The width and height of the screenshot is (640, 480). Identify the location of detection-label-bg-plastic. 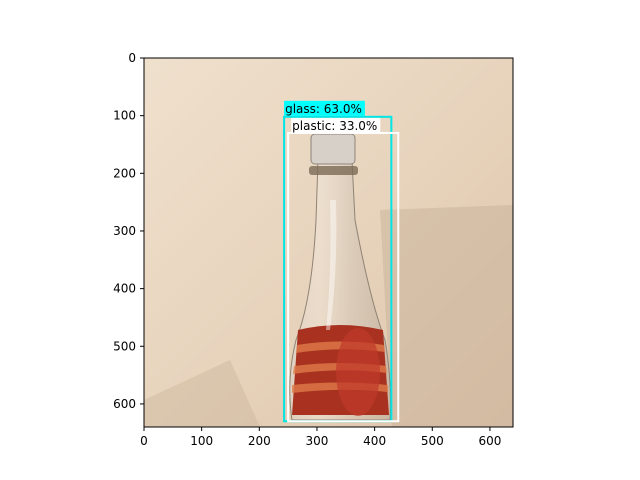
(336, 125).